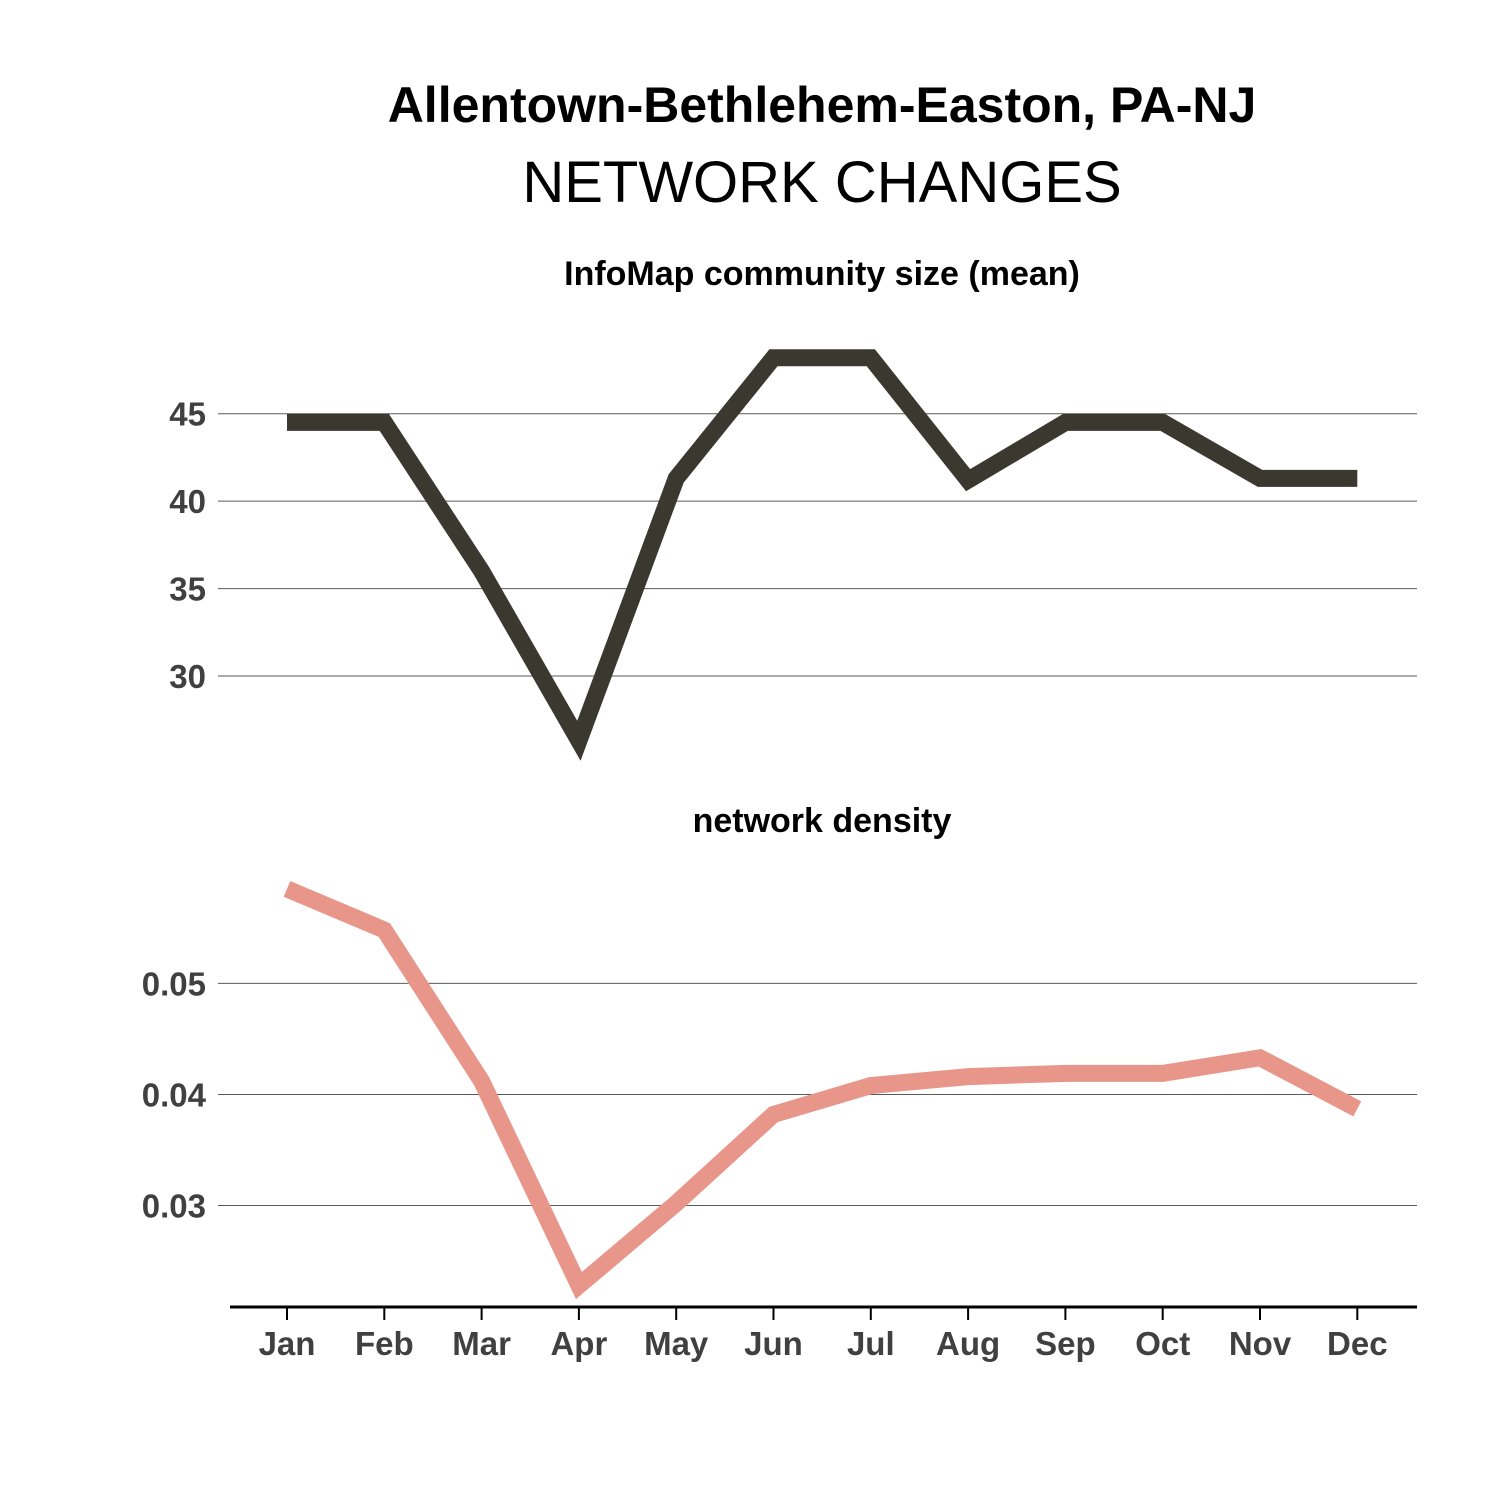 The width and height of the screenshot is (1500, 1500). I want to click on x-tick-label: May, so click(676, 1343).